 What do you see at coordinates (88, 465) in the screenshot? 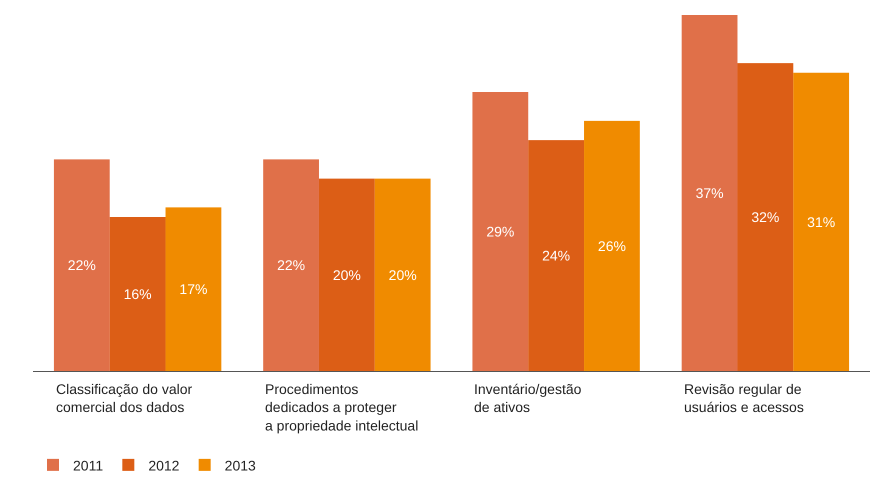
I see `legend-label: 2011` at bounding box center [88, 465].